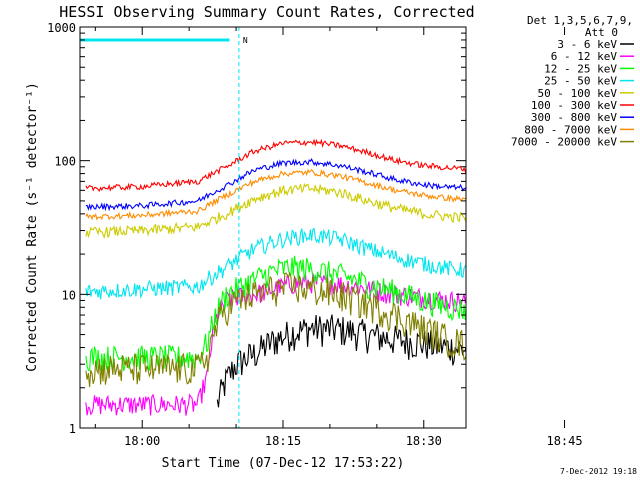 The image size is (640, 480). I want to click on x-tick-label: 18:00, so click(142, 441).